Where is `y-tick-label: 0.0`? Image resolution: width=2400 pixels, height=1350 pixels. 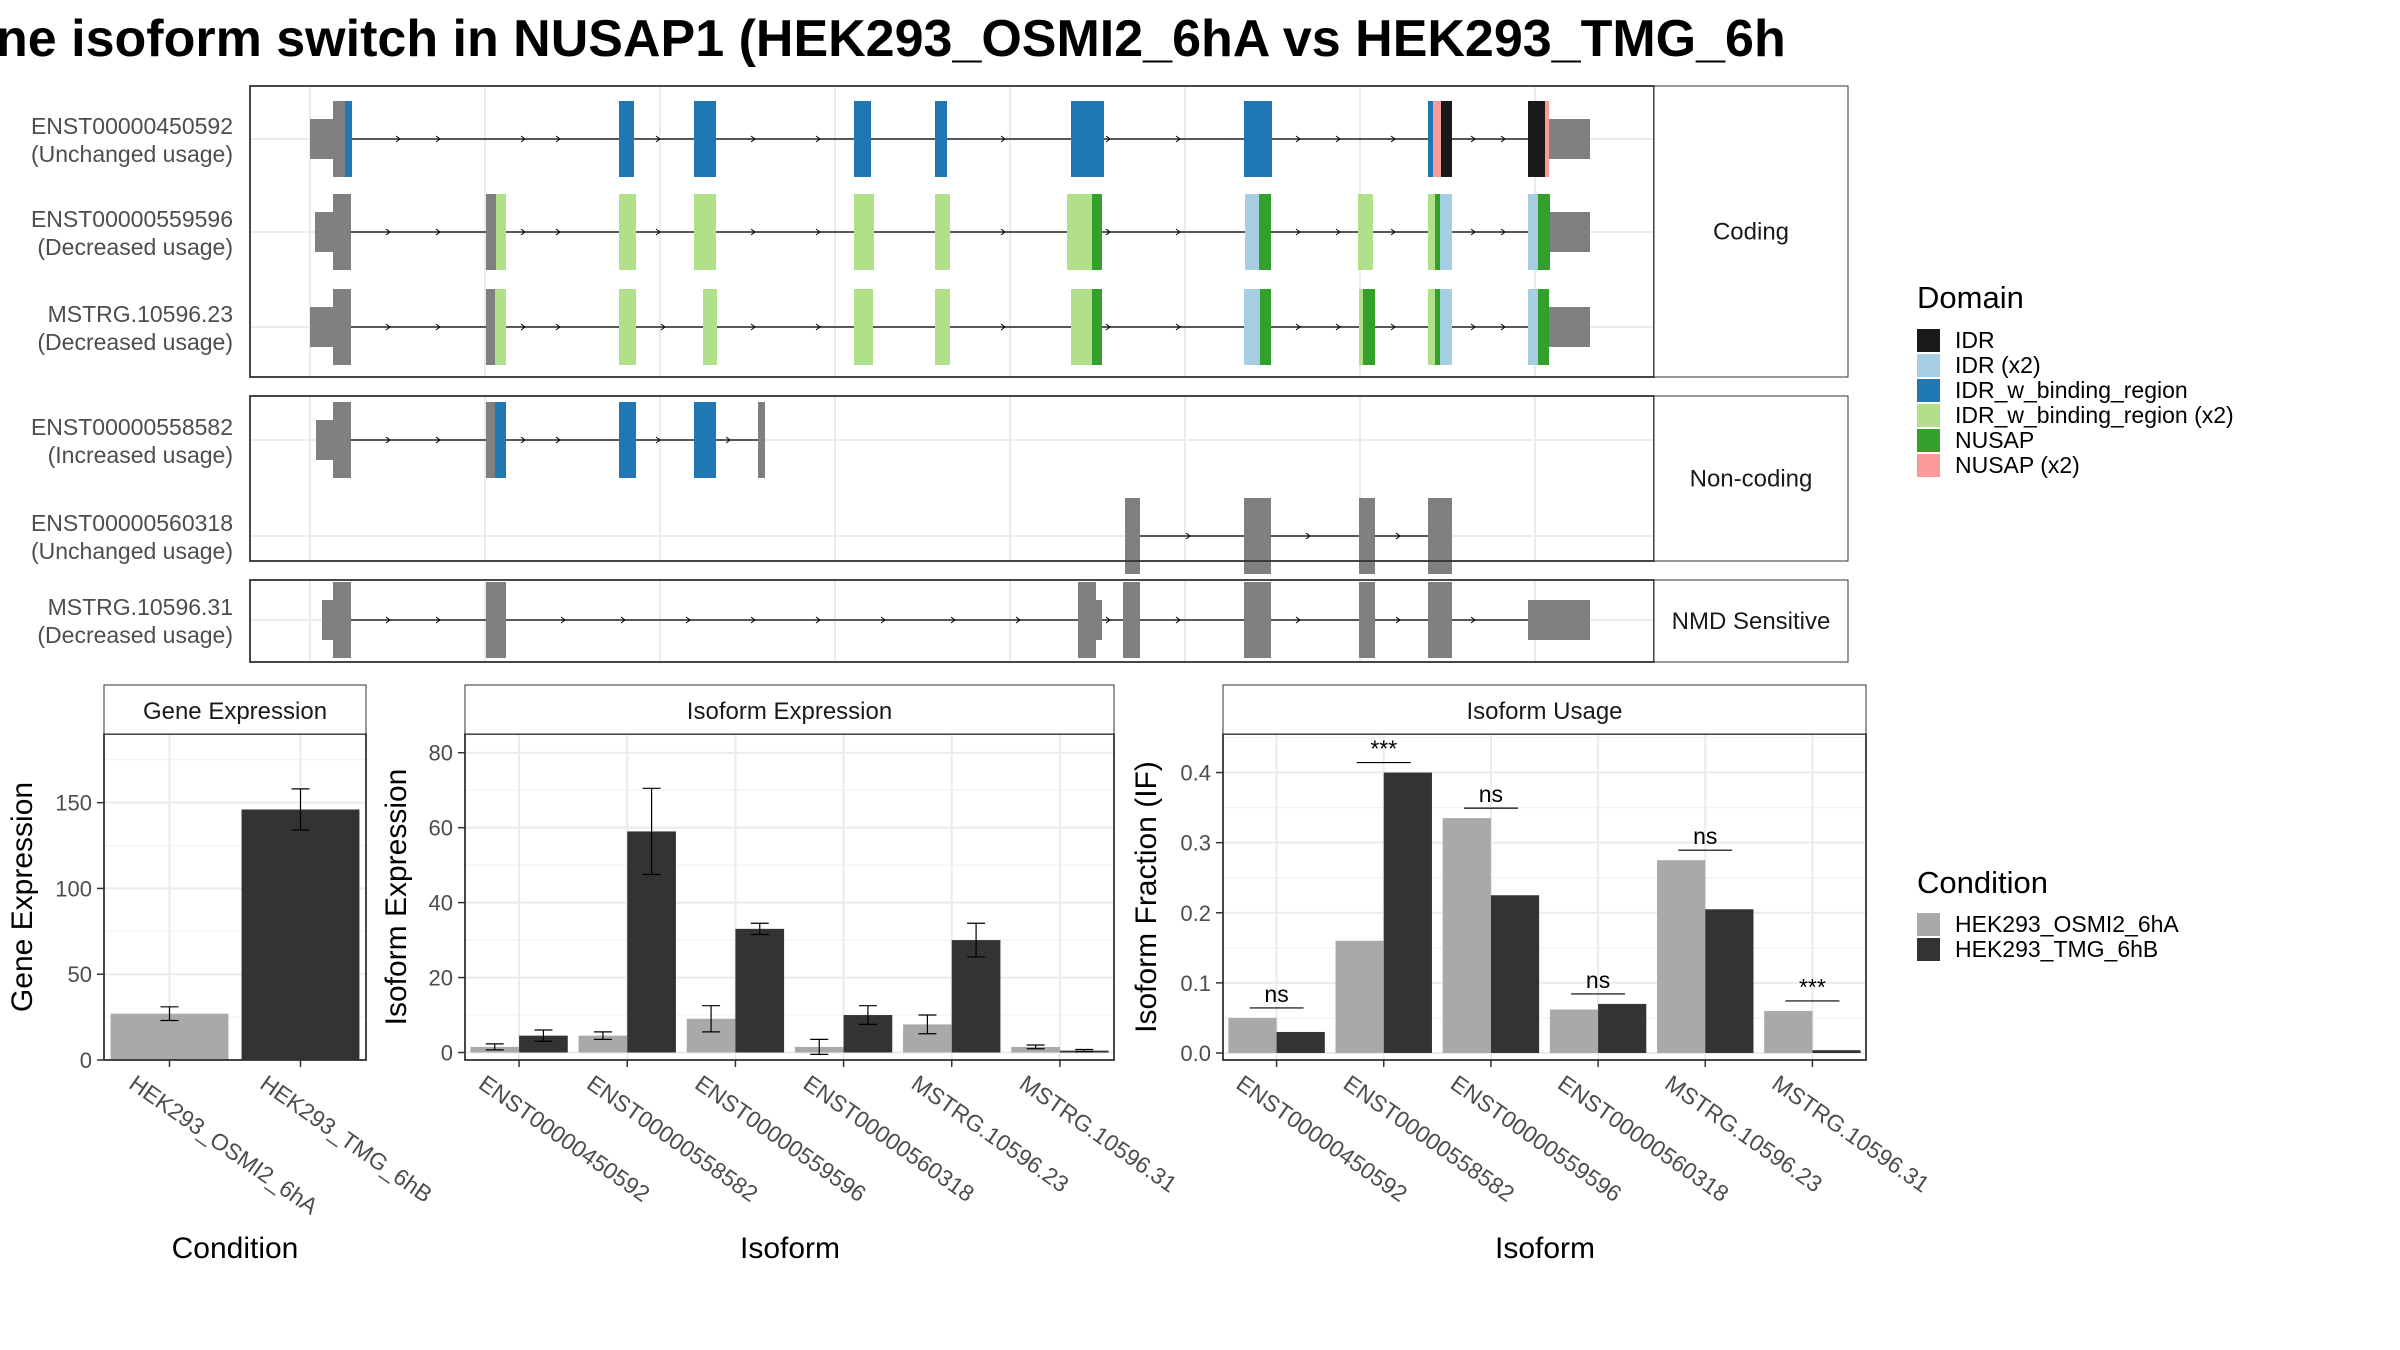 y-tick-label: 0.0 is located at coordinates (1195, 1053).